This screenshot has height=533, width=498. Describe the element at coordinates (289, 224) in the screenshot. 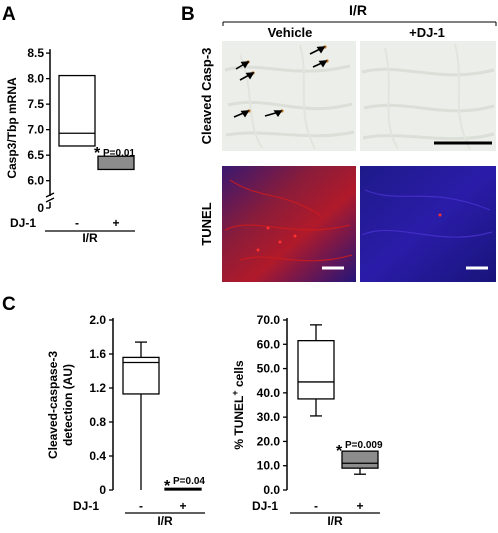

I see `tunel-image-vehicle` at that location.